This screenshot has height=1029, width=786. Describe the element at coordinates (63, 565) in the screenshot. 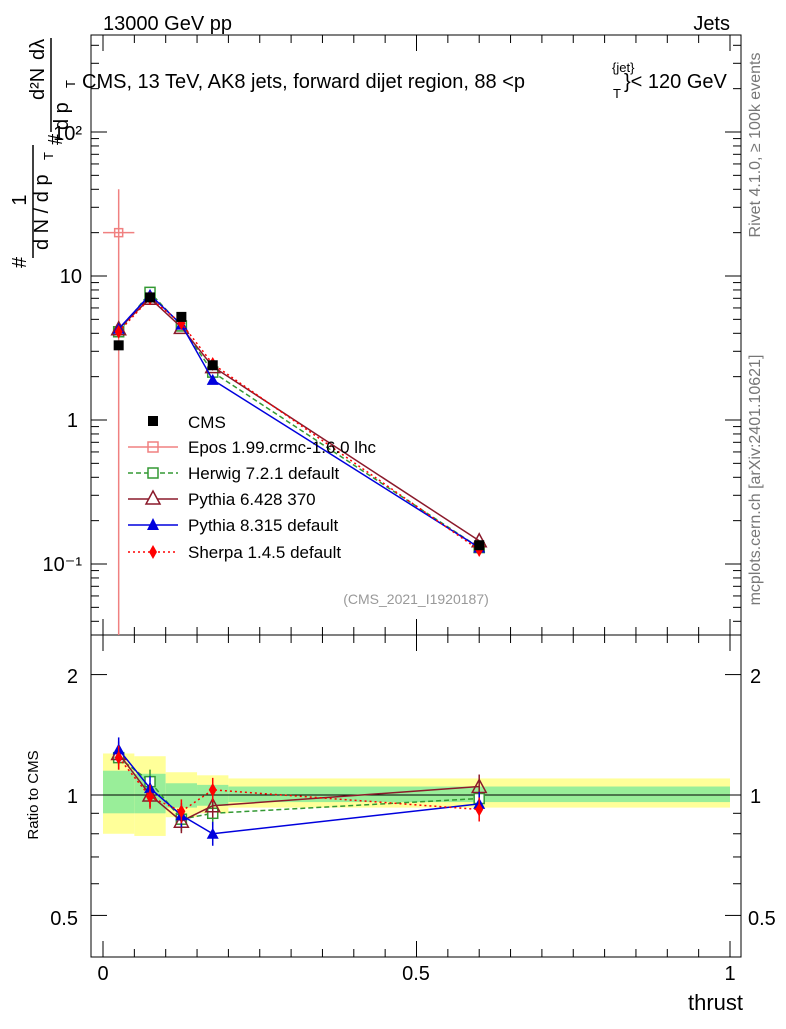

I see `main-ytick-label-0p1: 10⁻¹` at that location.